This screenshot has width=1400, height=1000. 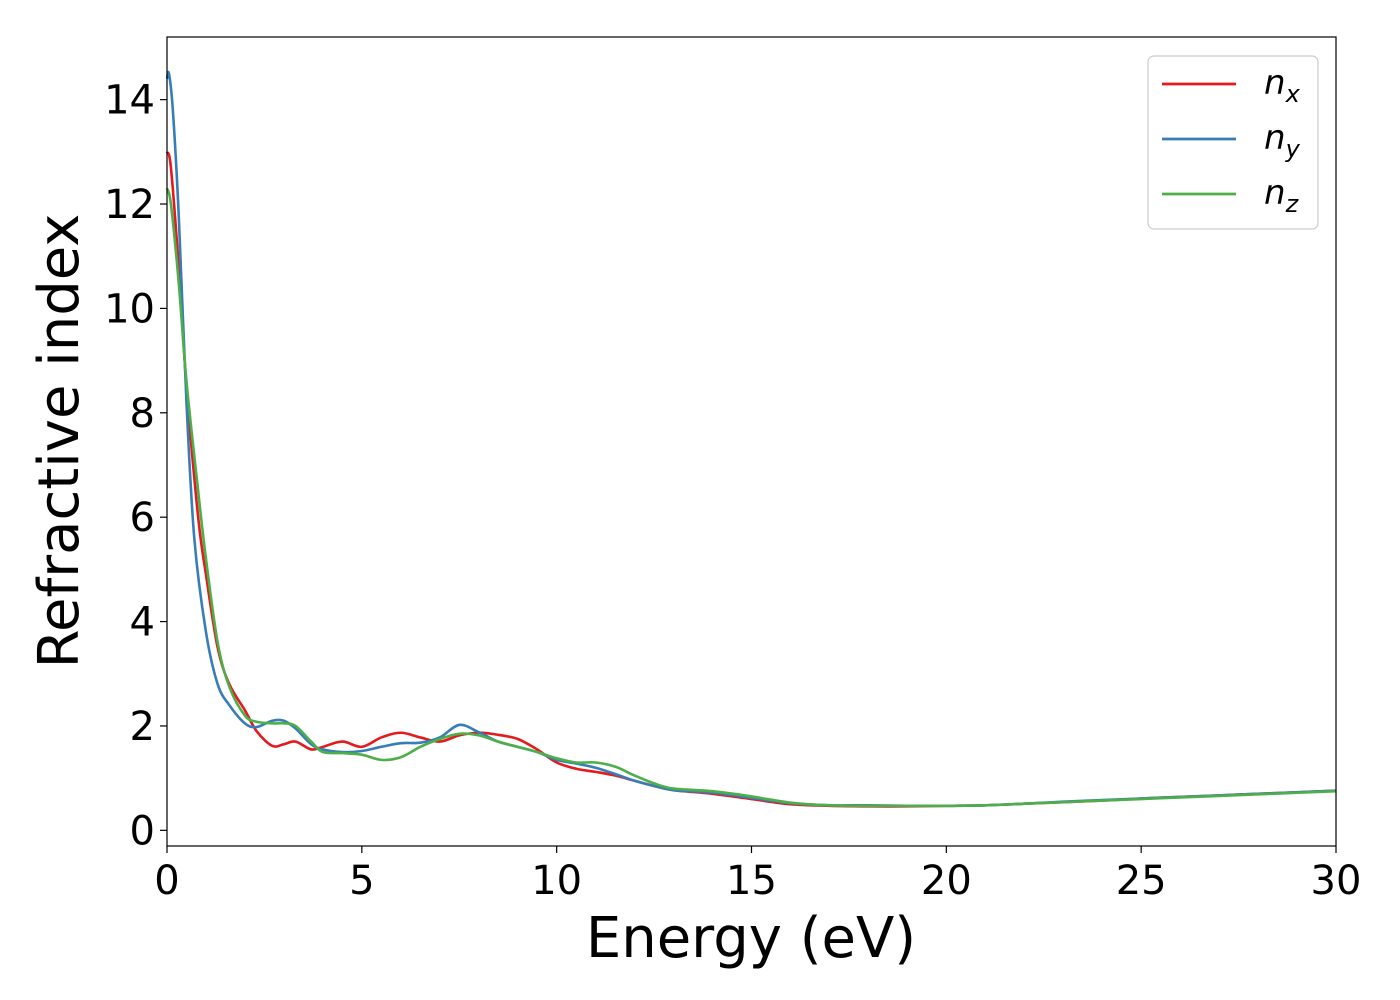 I want to click on legend: nx ny nz, so click(x=1233, y=142).